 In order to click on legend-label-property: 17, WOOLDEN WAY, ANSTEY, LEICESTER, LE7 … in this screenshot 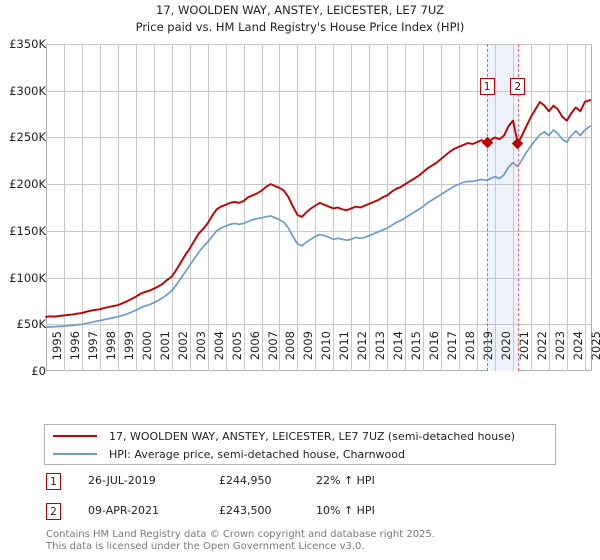, I will do `click(312, 436)`.